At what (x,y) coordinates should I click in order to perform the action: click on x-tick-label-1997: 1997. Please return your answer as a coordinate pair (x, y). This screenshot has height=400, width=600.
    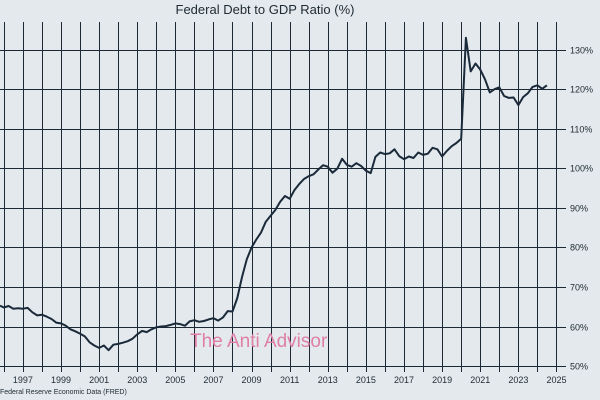
    Looking at the image, I should click on (23, 380).